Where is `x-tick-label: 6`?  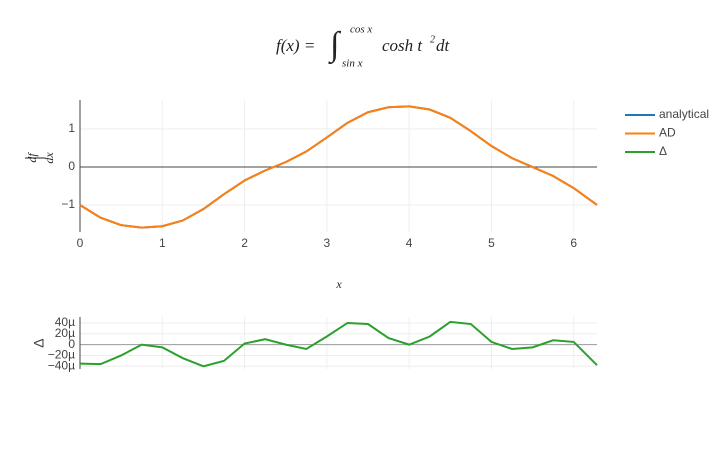
x-tick-label: 6 is located at coordinates (573, 243).